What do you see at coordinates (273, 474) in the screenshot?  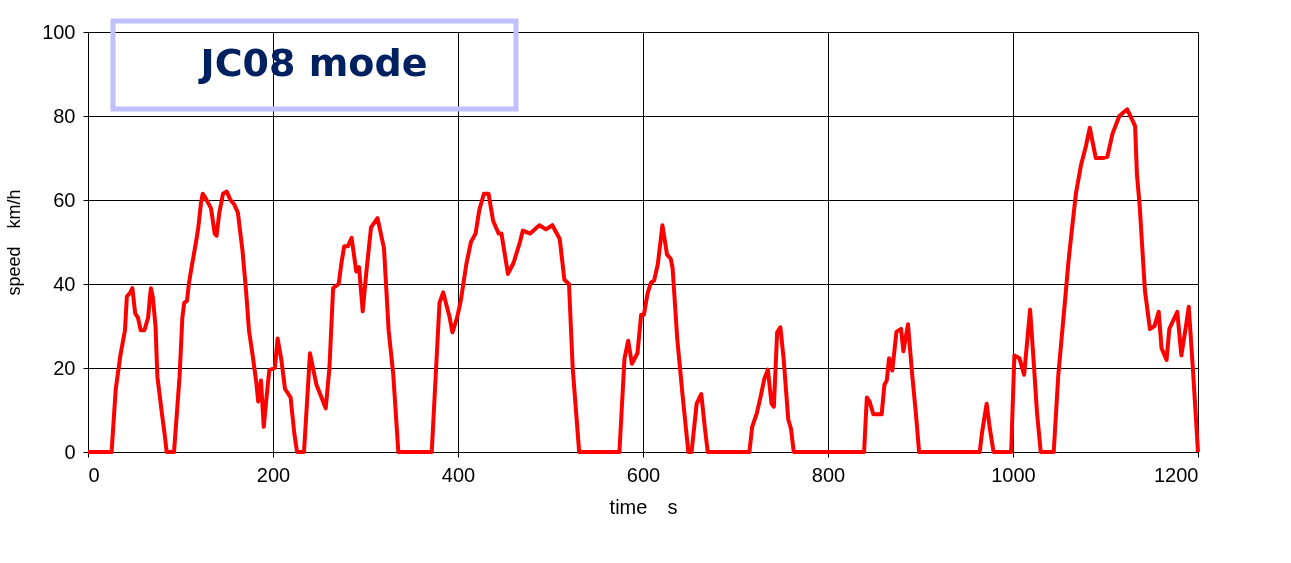 I see `x-tick-label: 200` at bounding box center [273, 474].